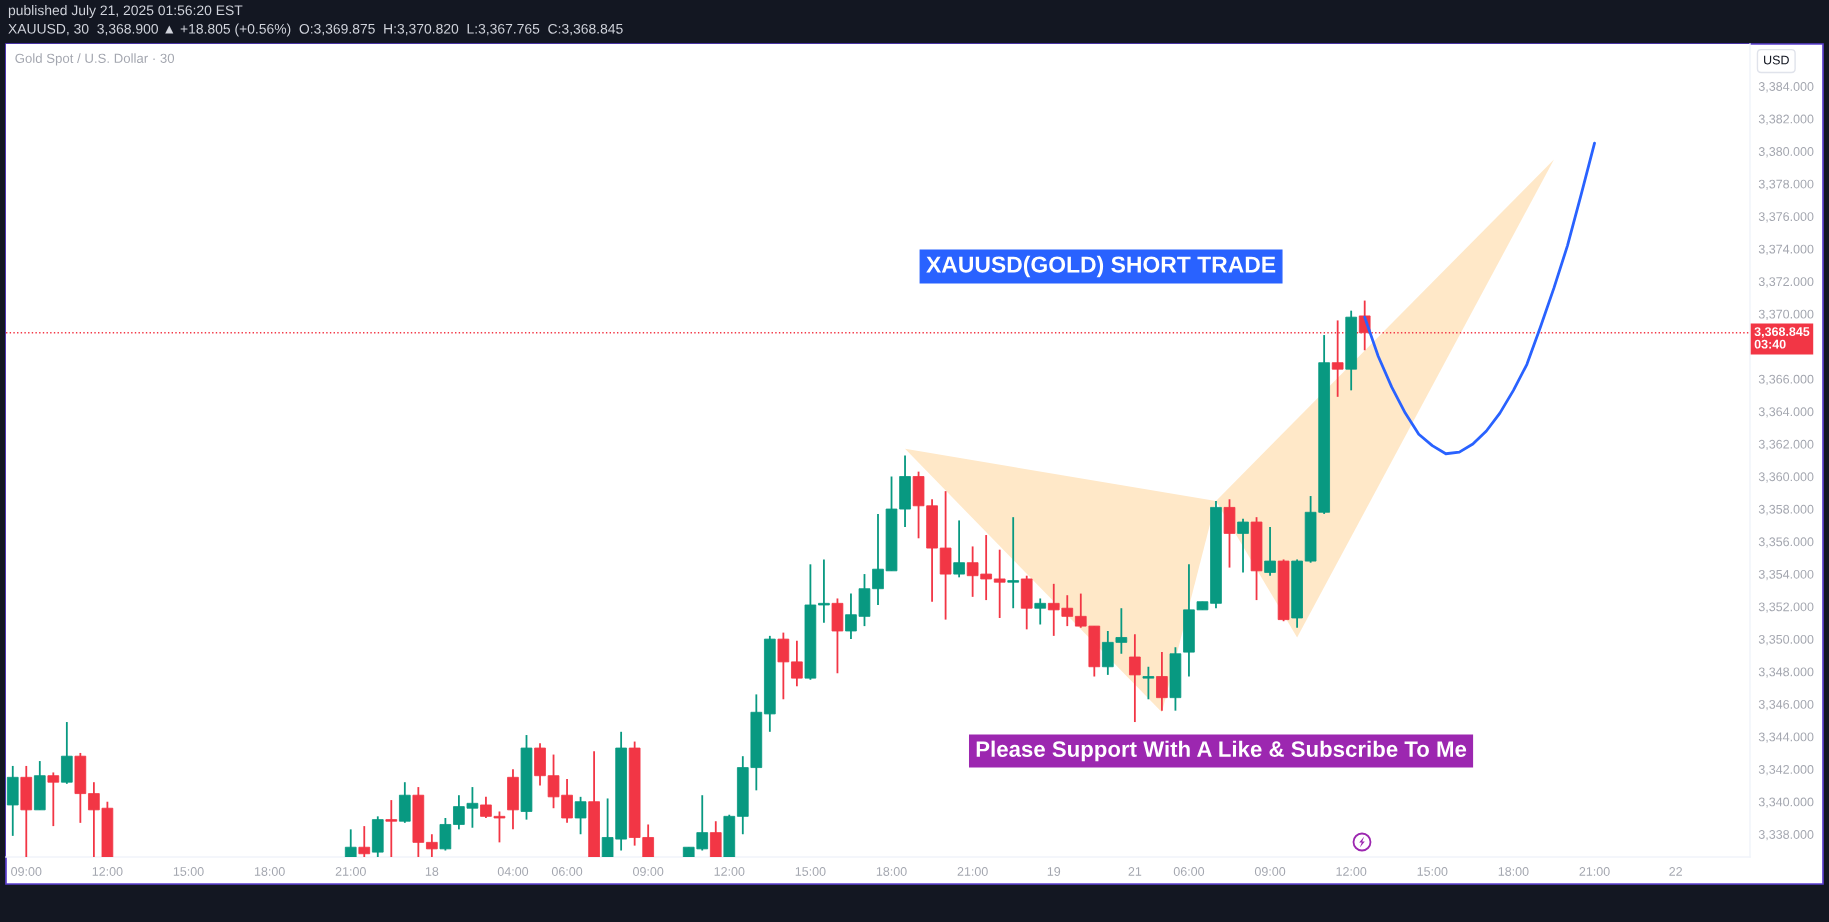 The height and width of the screenshot is (922, 1829). I want to click on annotation: XAUUSD(GOLD) SHORT TRADE, so click(1101, 266).